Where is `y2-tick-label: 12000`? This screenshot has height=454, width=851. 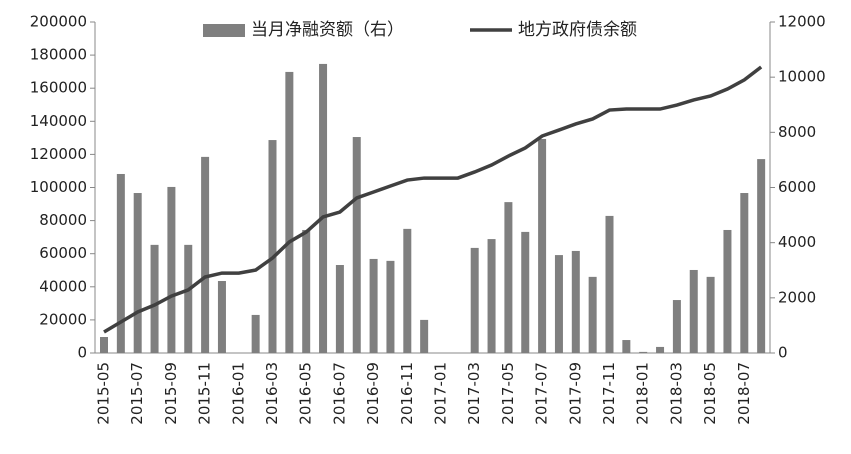 y2-tick-label: 12000 is located at coordinates (802, 22).